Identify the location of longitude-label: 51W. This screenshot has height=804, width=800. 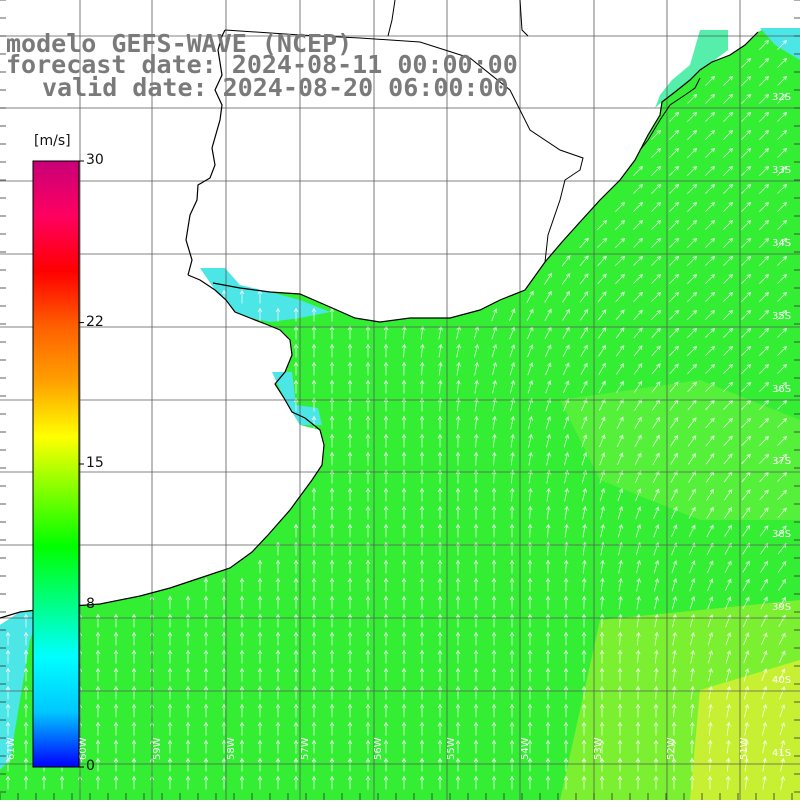
(744, 748).